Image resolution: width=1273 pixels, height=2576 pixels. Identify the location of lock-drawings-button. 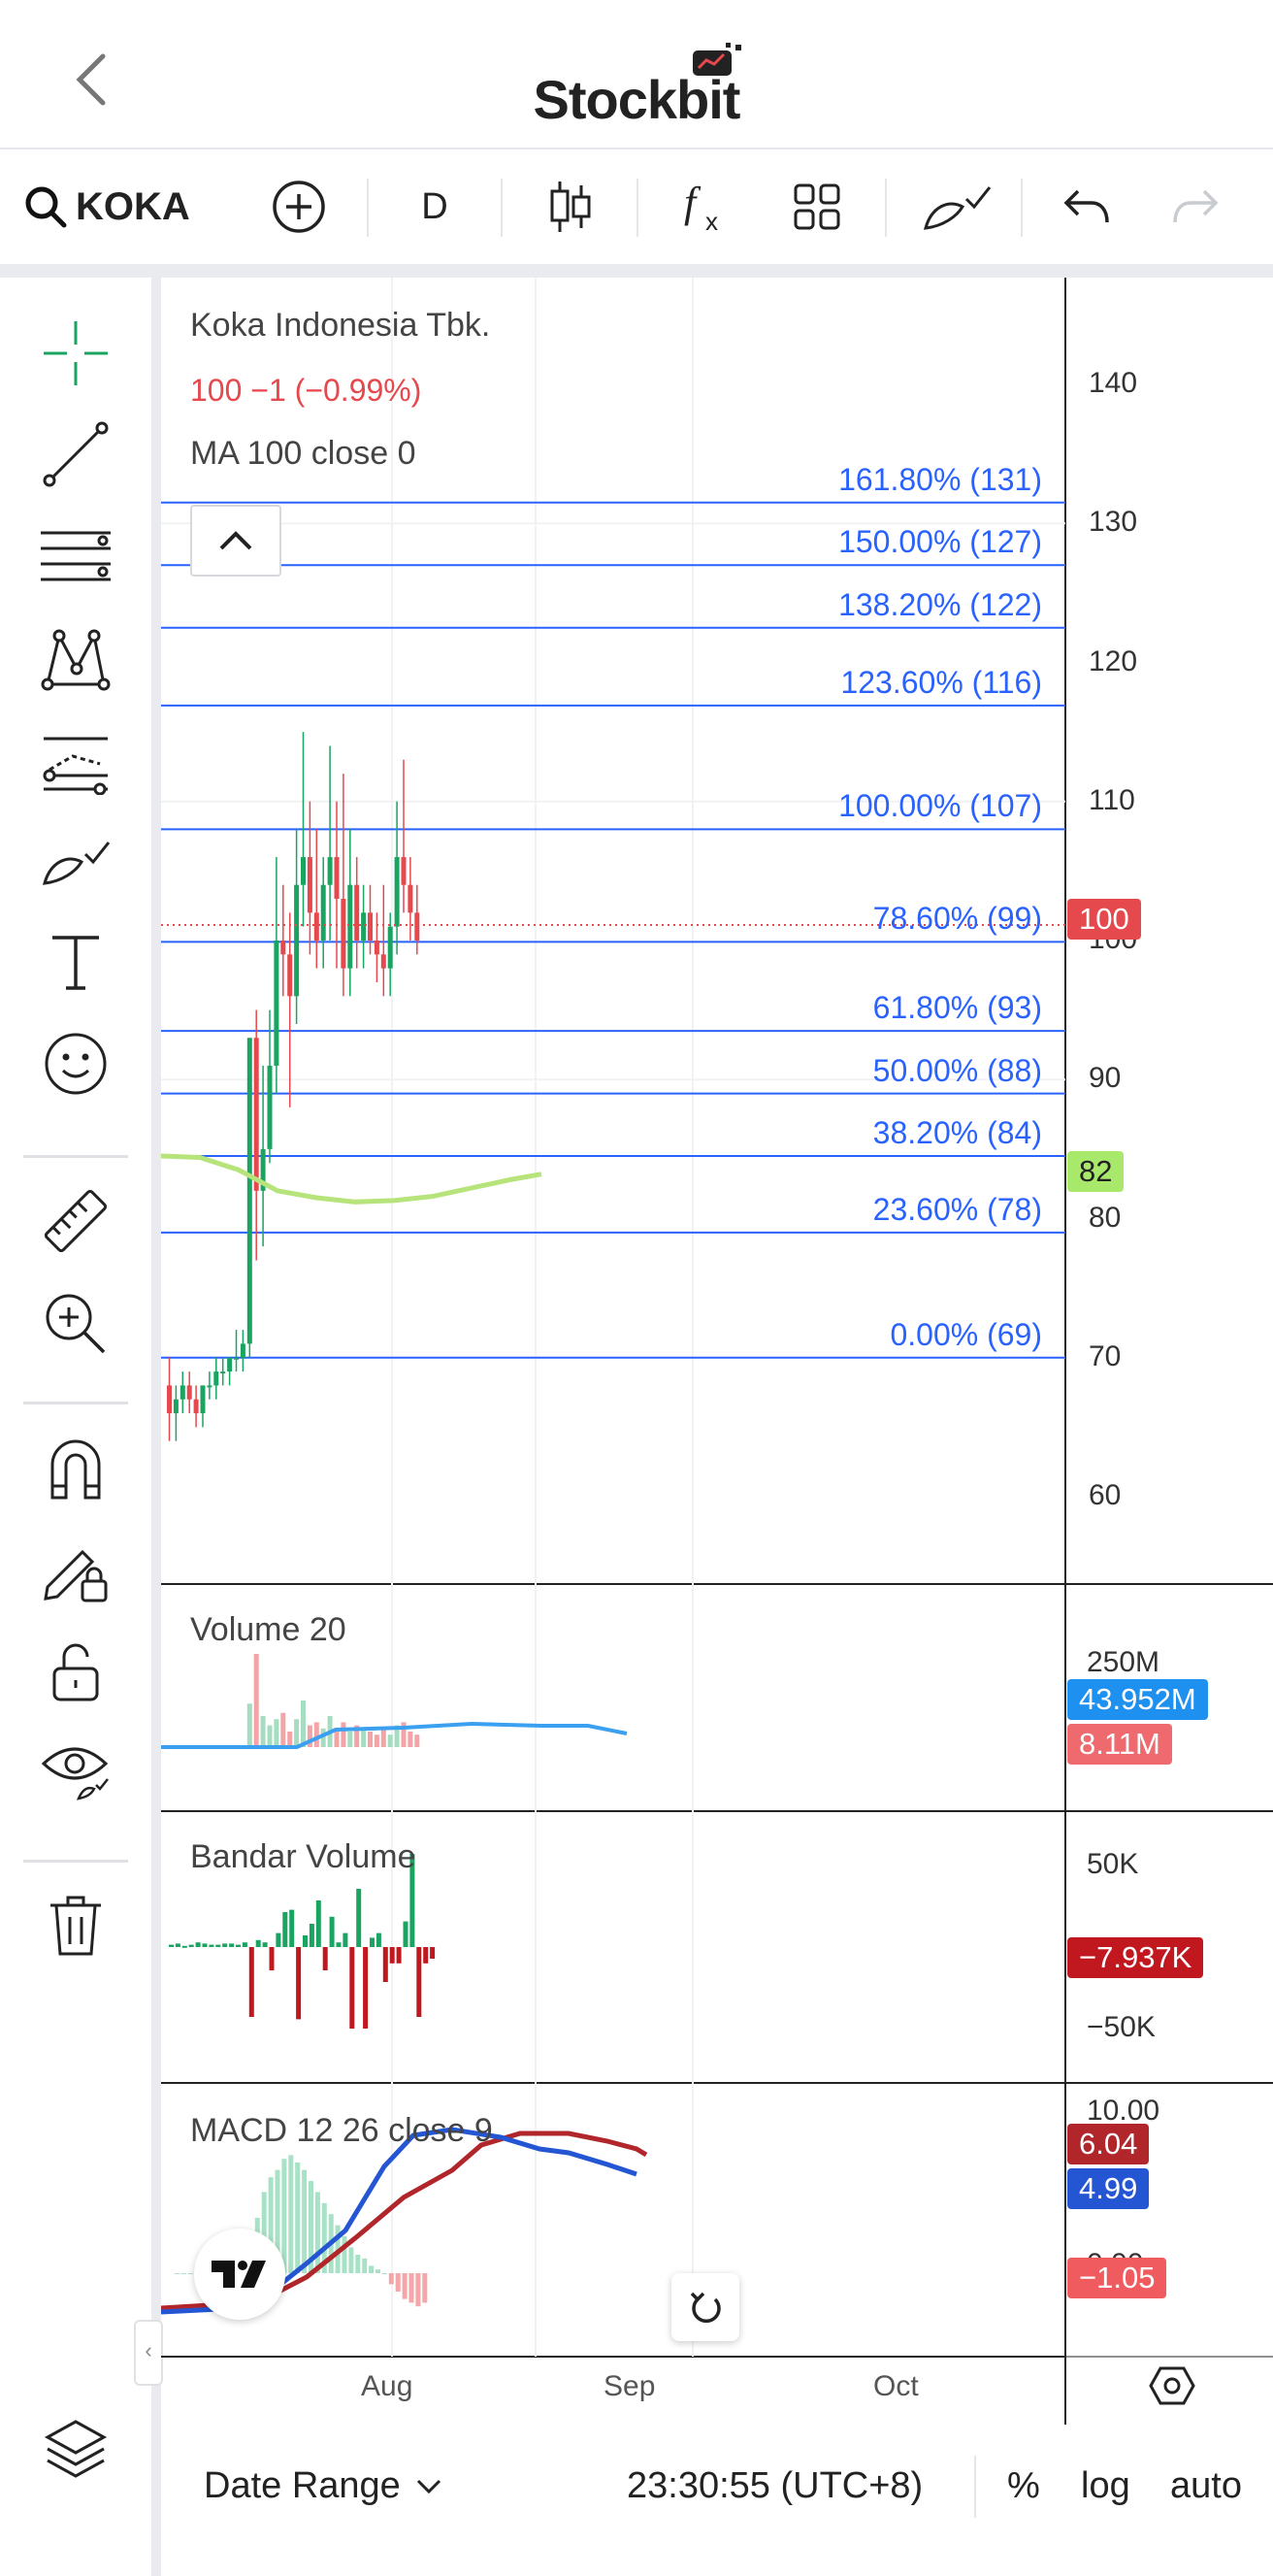
(75, 1570).